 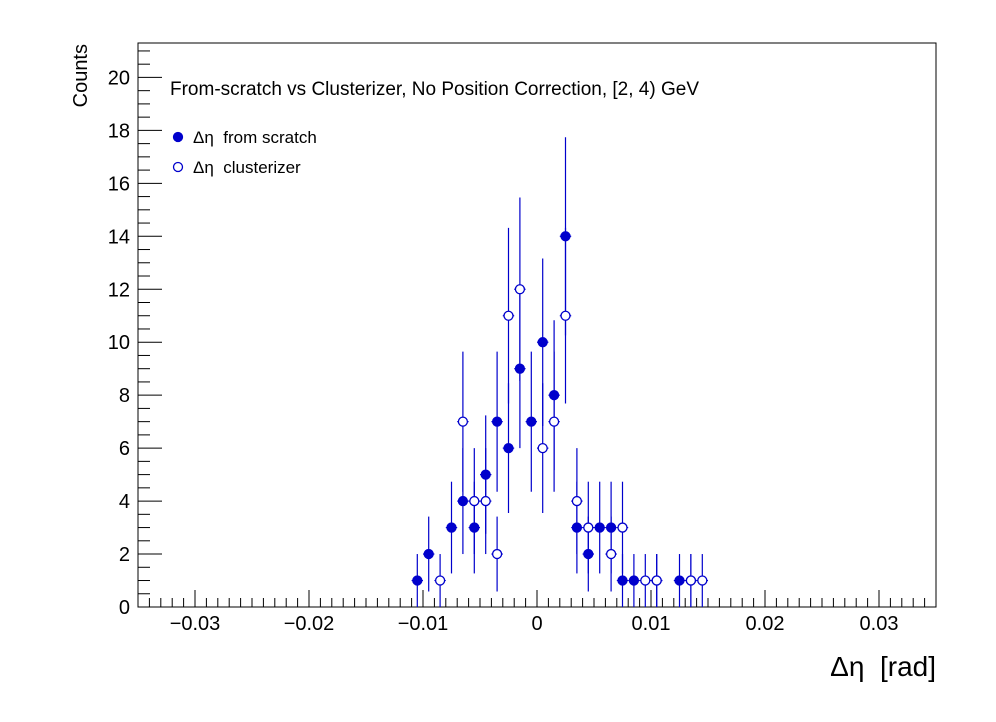 What do you see at coordinates (423, 624) in the screenshot?
I see `x-tick-label: −0.01` at bounding box center [423, 624].